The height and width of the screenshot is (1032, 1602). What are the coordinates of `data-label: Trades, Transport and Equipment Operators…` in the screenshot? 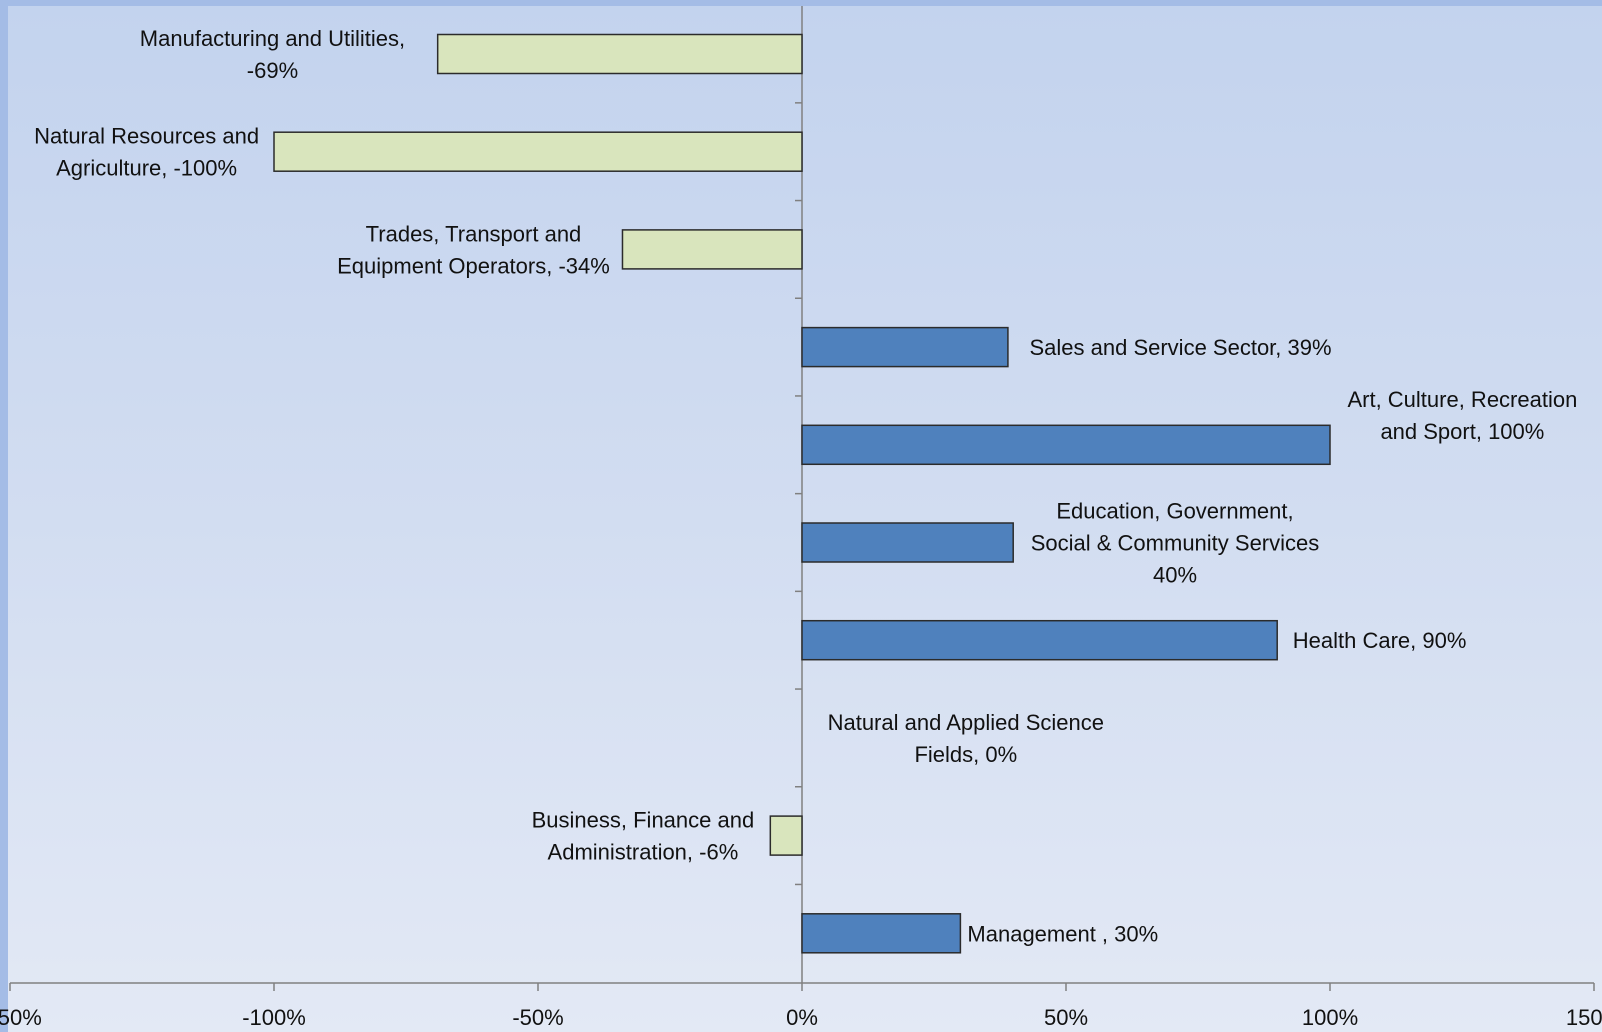 It's located at (473, 249).